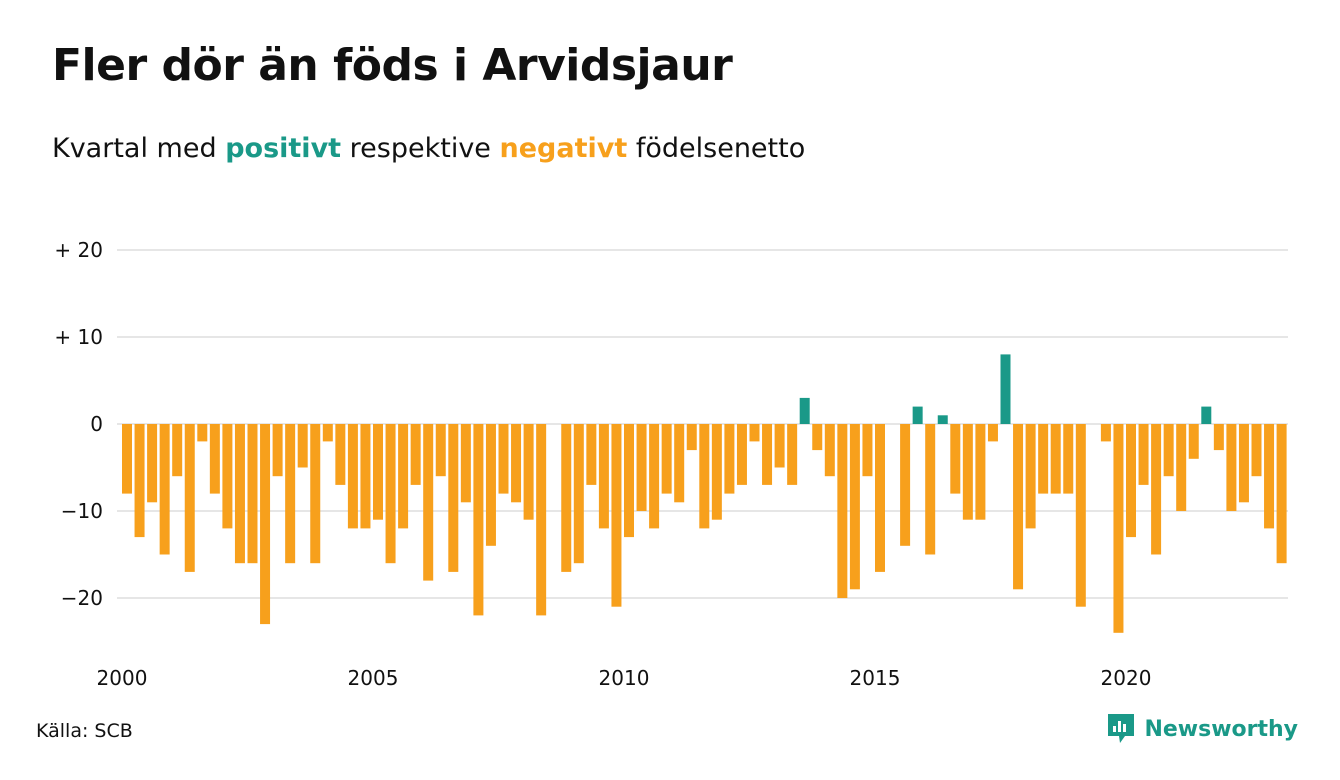 The width and height of the screenshot is (1340, 780). What do you see at coordinates (283, 148) in the screenshot?
I see `subtitle-positive: positivt` at bounding box center [283, 148].